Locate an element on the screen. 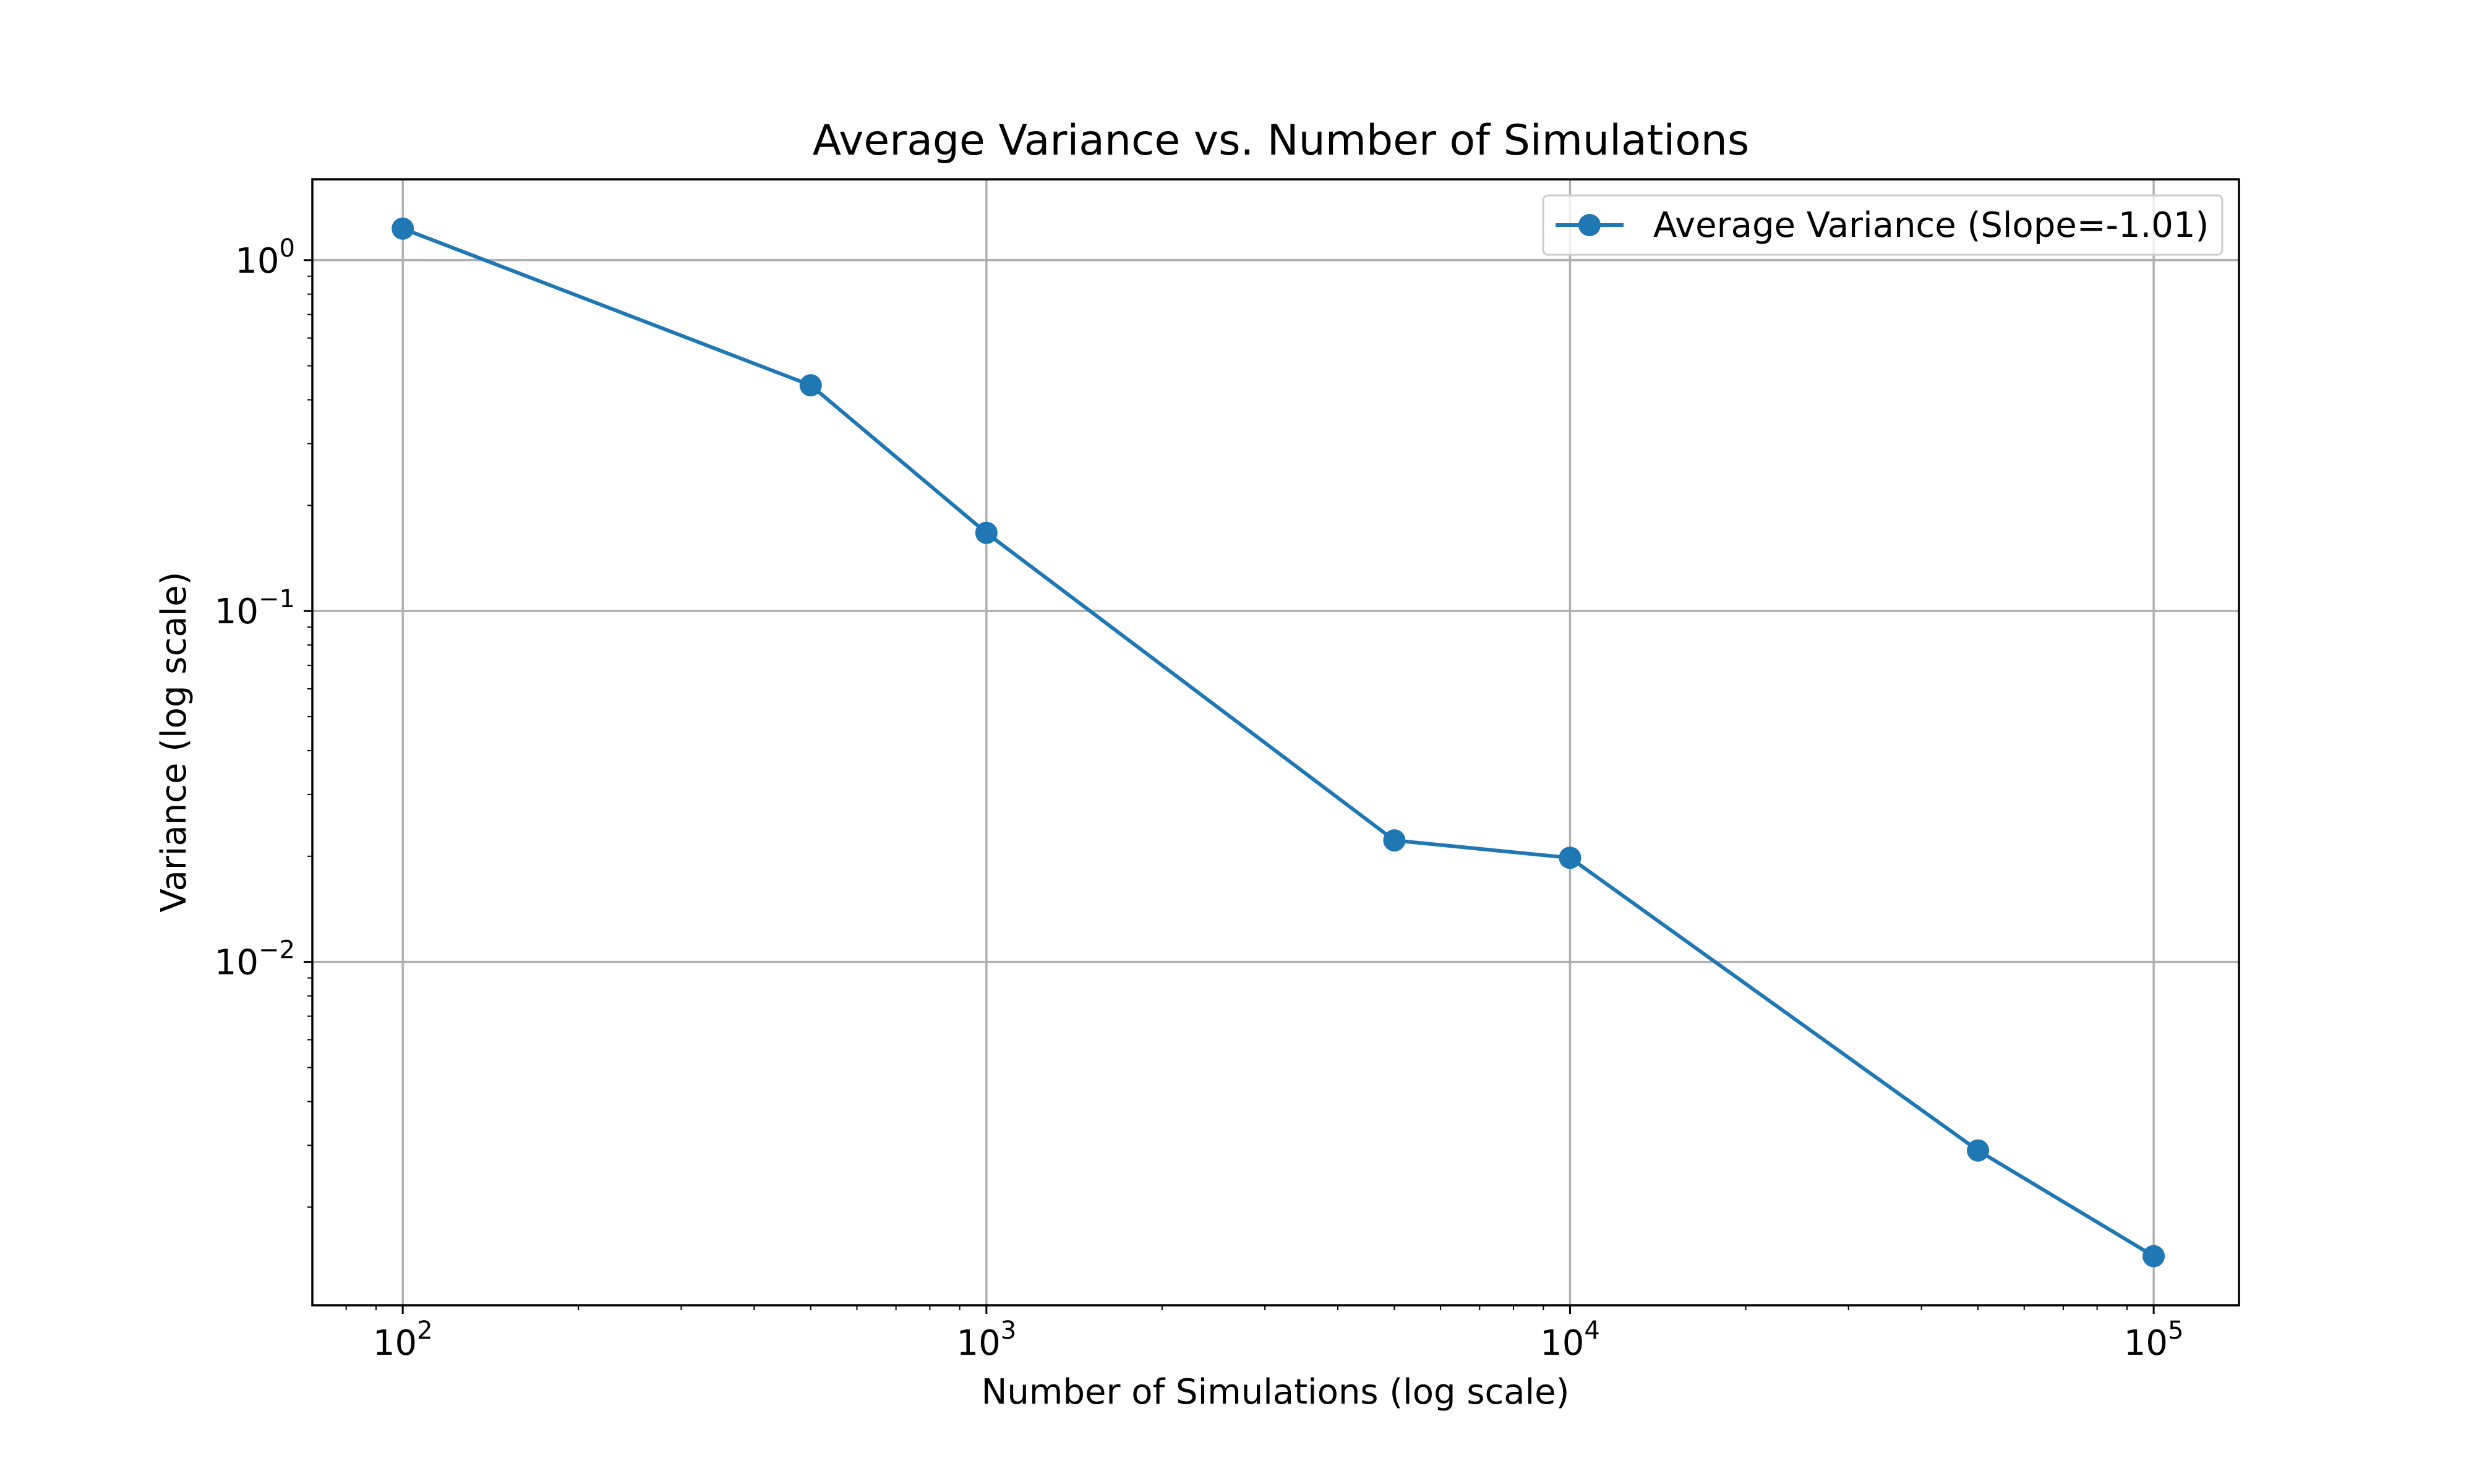  legend-marker-swatch is located at coordinates (1590, 225).